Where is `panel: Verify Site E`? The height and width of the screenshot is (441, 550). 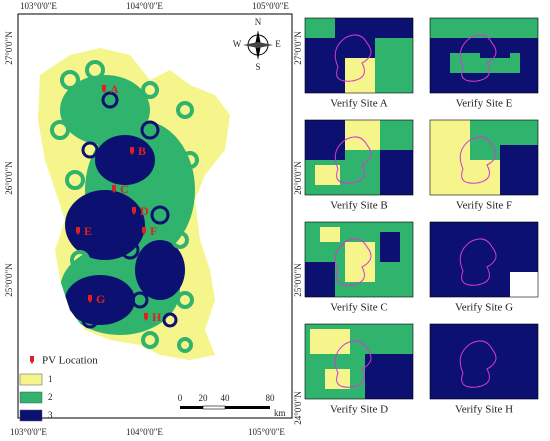
panel: Verify Site E is located at coordinates (484, 63).